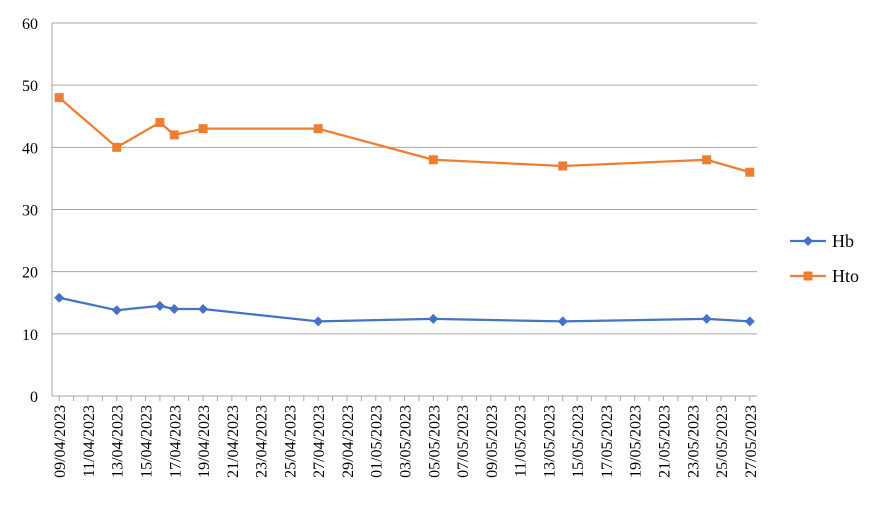 The width and height of the screenshot is (886, 517). Describe the element at coordinates (290, 441) in the screenshot. I see `x-tick-label: 25/04/2023` at that location.